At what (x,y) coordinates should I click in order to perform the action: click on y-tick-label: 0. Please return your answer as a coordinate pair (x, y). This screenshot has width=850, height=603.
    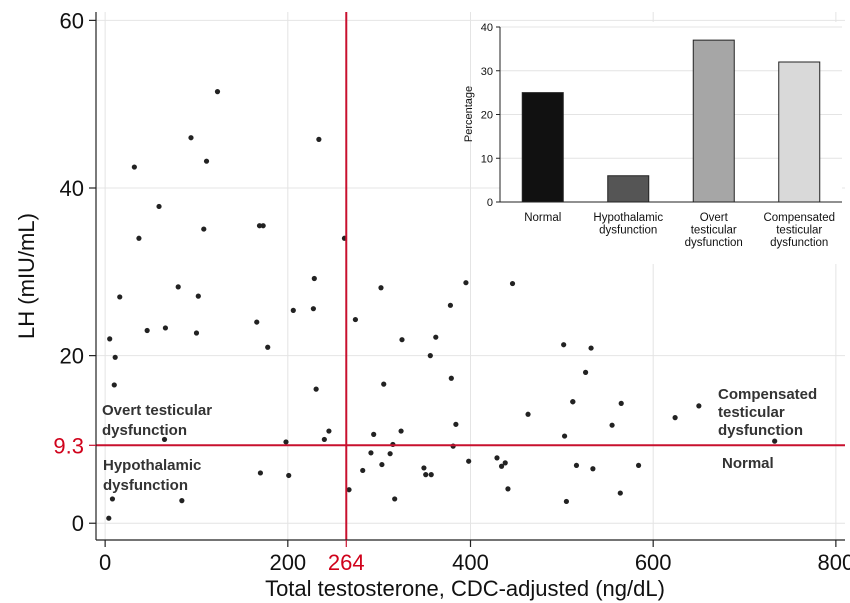
    Looking at the image, I should click on (78, 523).